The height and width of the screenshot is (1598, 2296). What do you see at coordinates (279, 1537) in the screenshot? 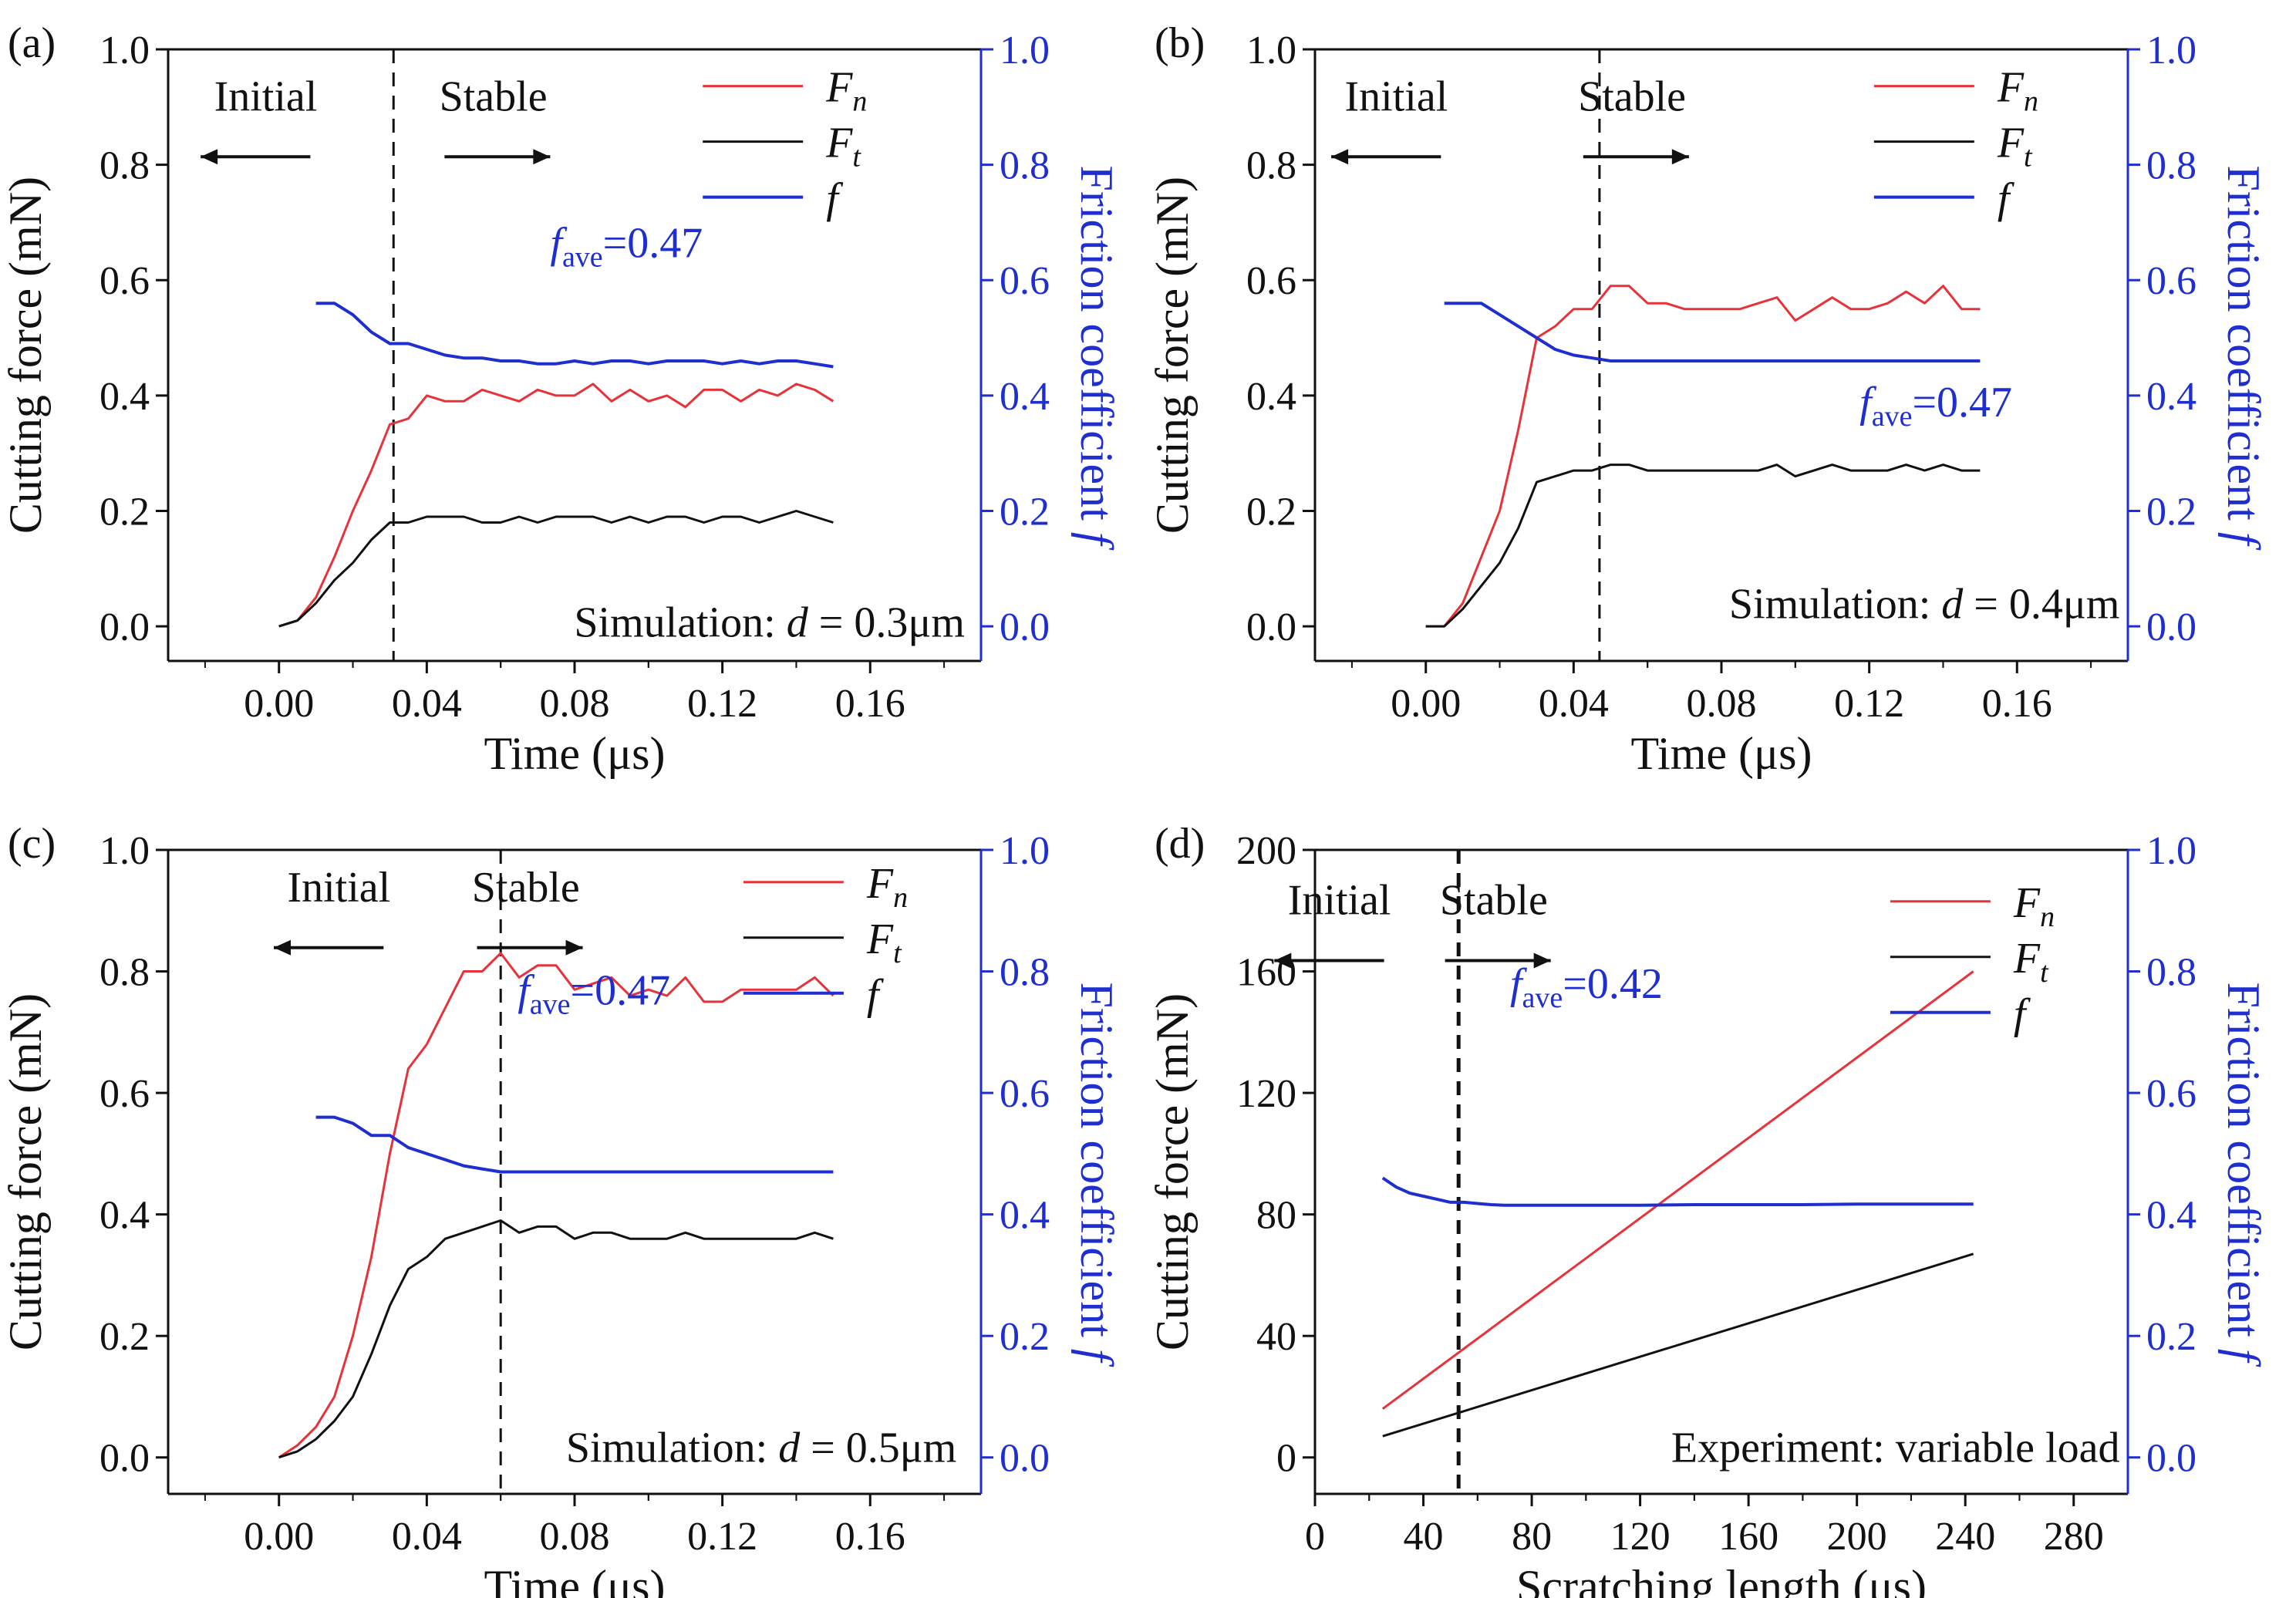
I see `x-tick-label: 0.00` at bounding box center [279, 1537].